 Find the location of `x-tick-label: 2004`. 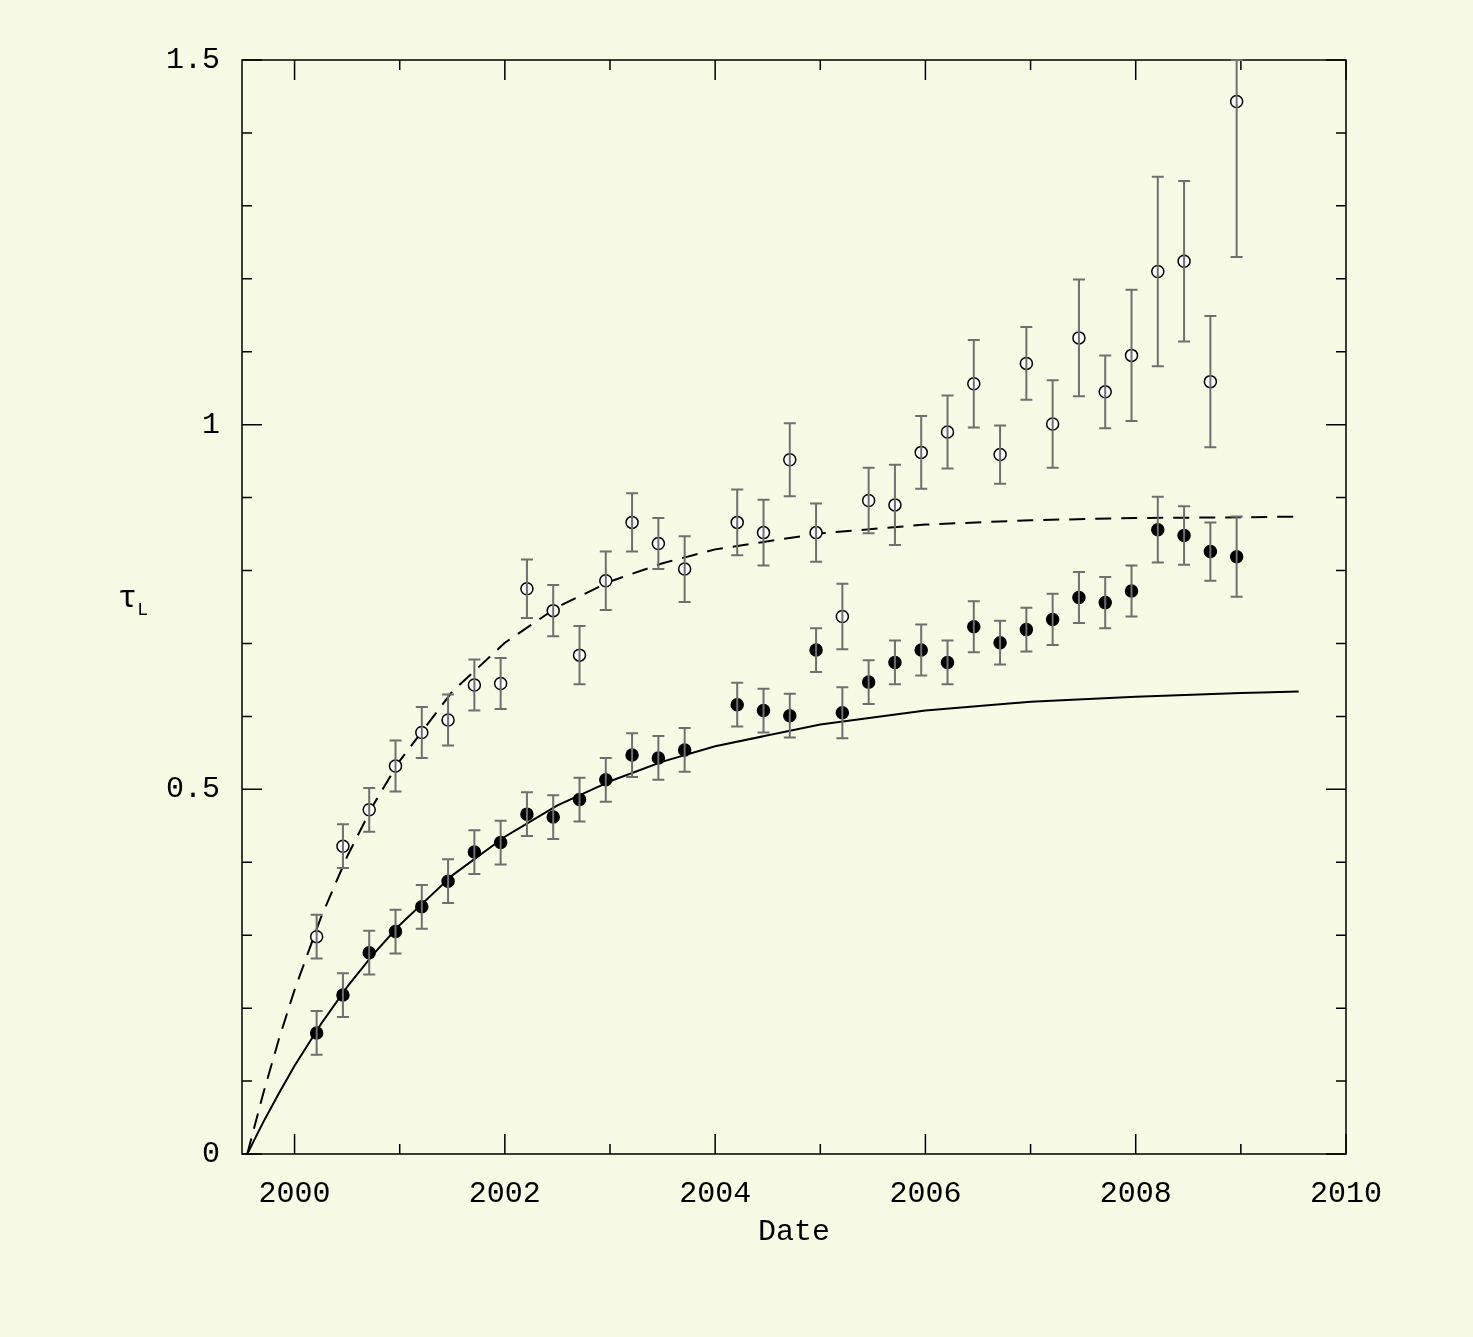

x-tick-label: 2004 is located at coordinates (715, 1193).